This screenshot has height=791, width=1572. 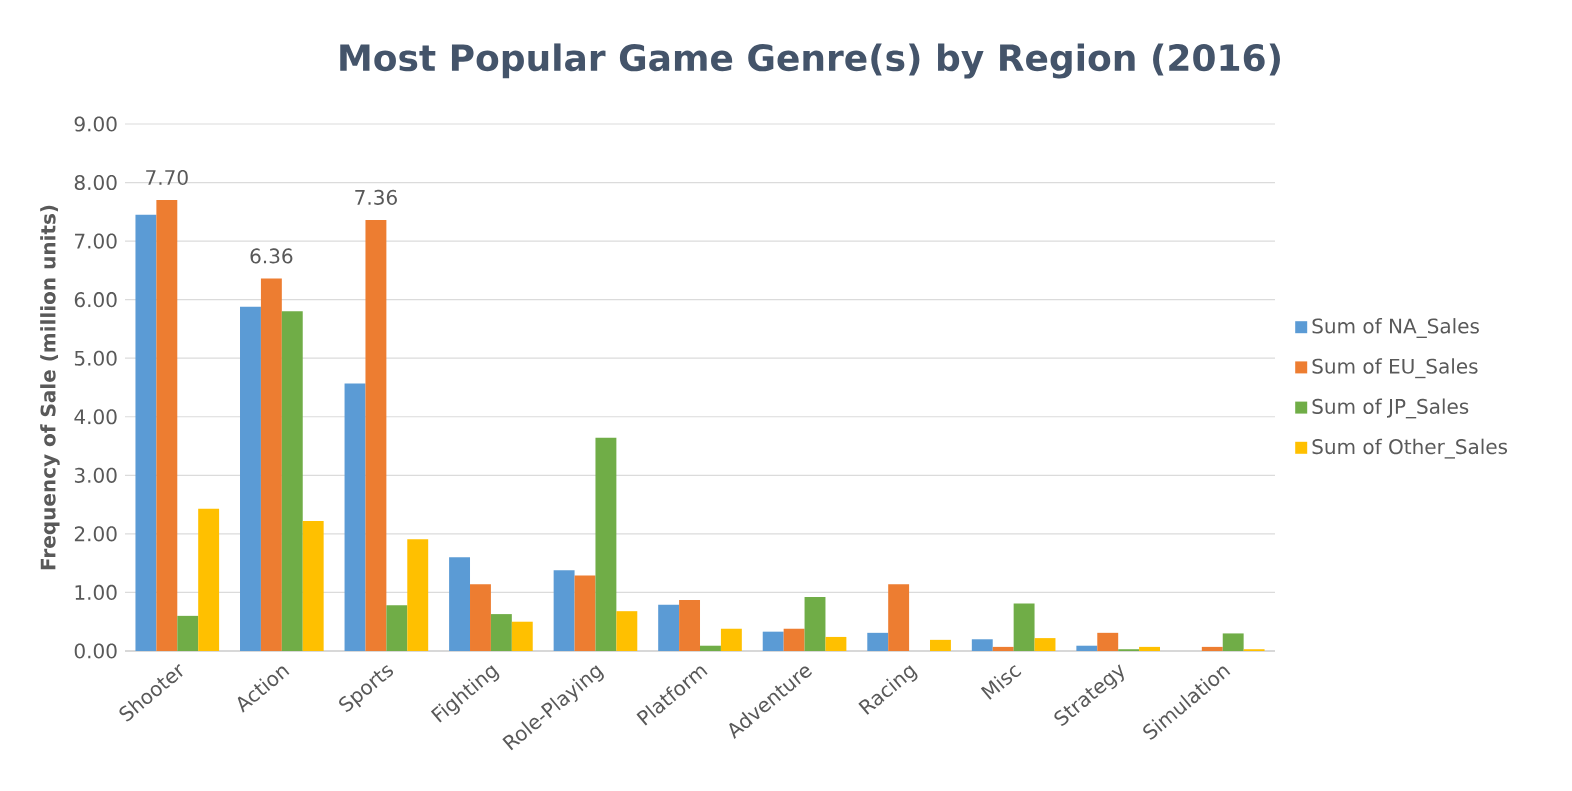 What do you see at coordinates (95, 651) in the screenshot?
I see `y-tick-label: 0.00` at bounding box center [95, 651].